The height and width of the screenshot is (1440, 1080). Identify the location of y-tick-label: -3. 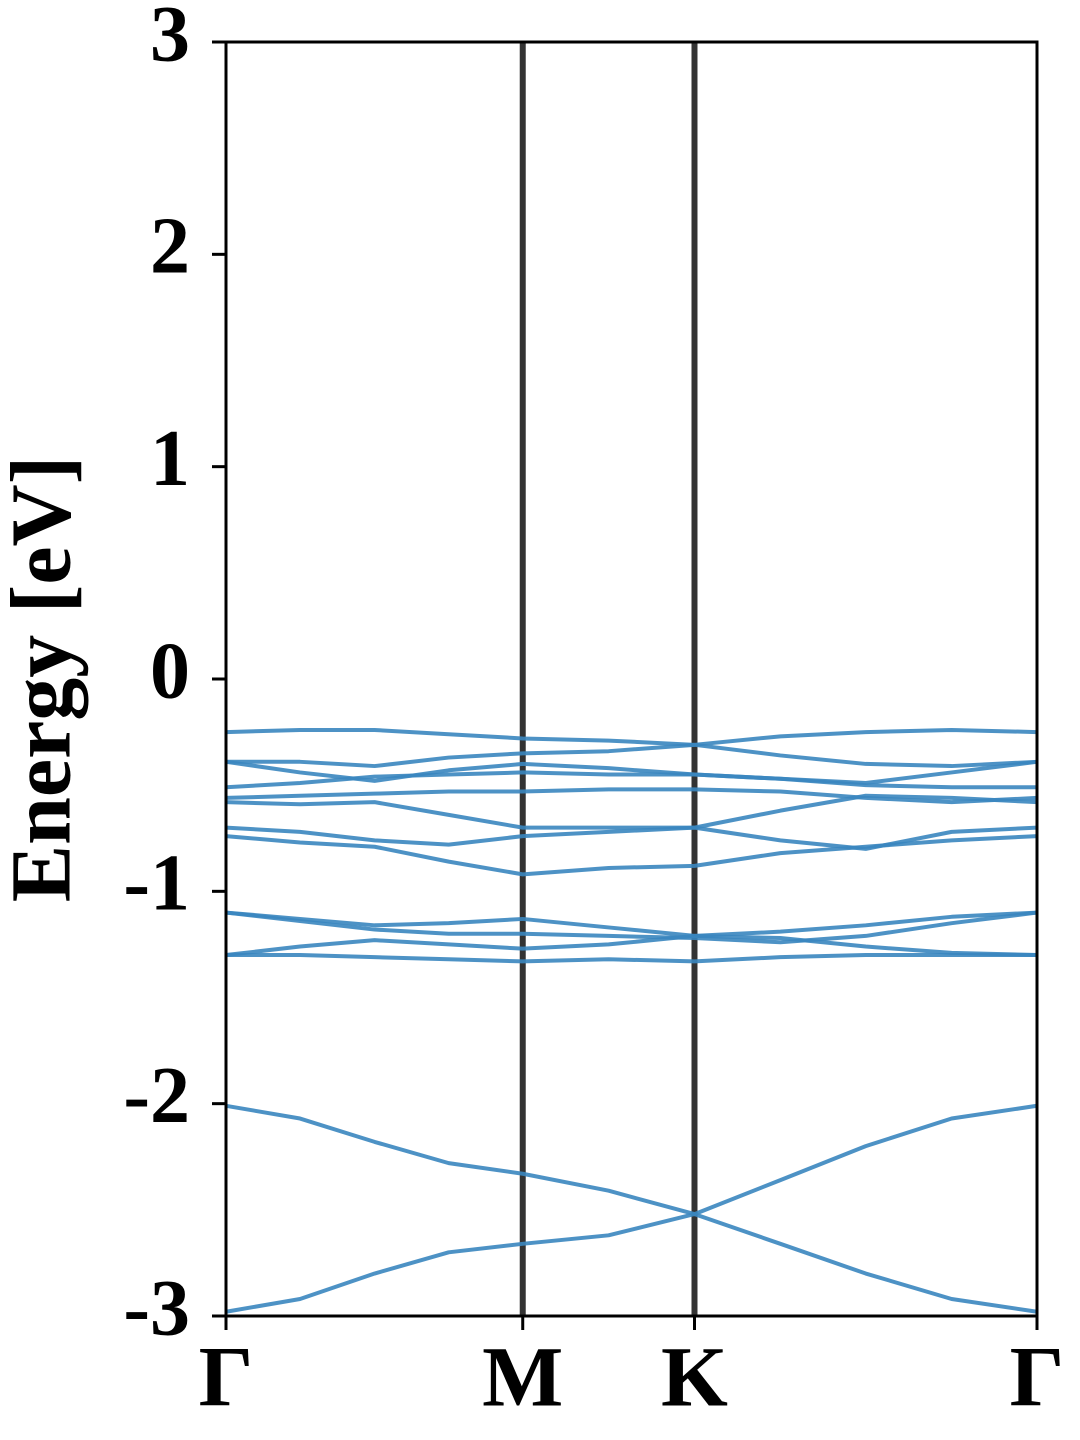
(156, 1308).